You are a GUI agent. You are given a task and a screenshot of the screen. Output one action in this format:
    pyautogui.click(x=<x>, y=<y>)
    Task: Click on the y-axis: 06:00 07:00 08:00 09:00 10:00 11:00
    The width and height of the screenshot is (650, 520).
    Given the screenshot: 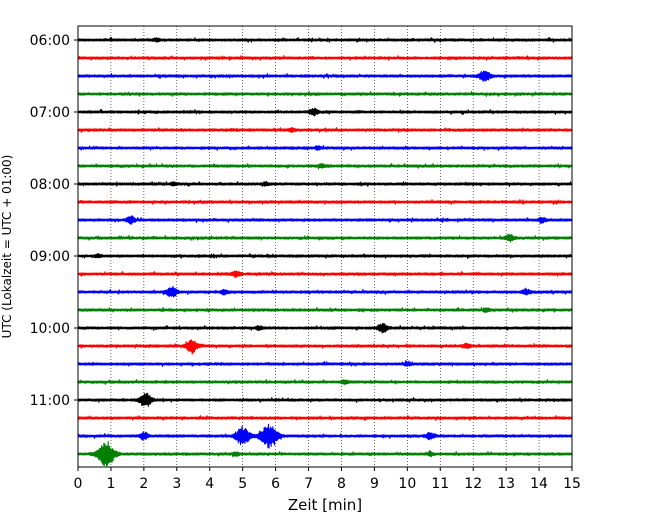 What is the action you would take?
    pyautogui.click(x=54, y=221)
    